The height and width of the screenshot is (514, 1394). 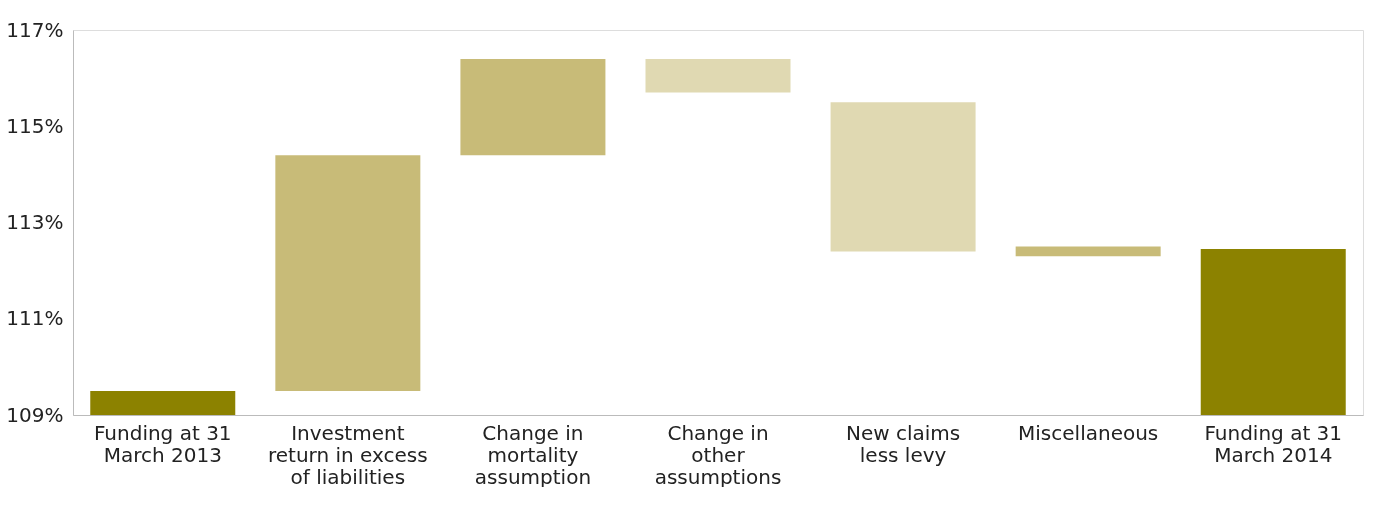 I want to click on y-tick-label: 109%, so click(x=35, y=414).